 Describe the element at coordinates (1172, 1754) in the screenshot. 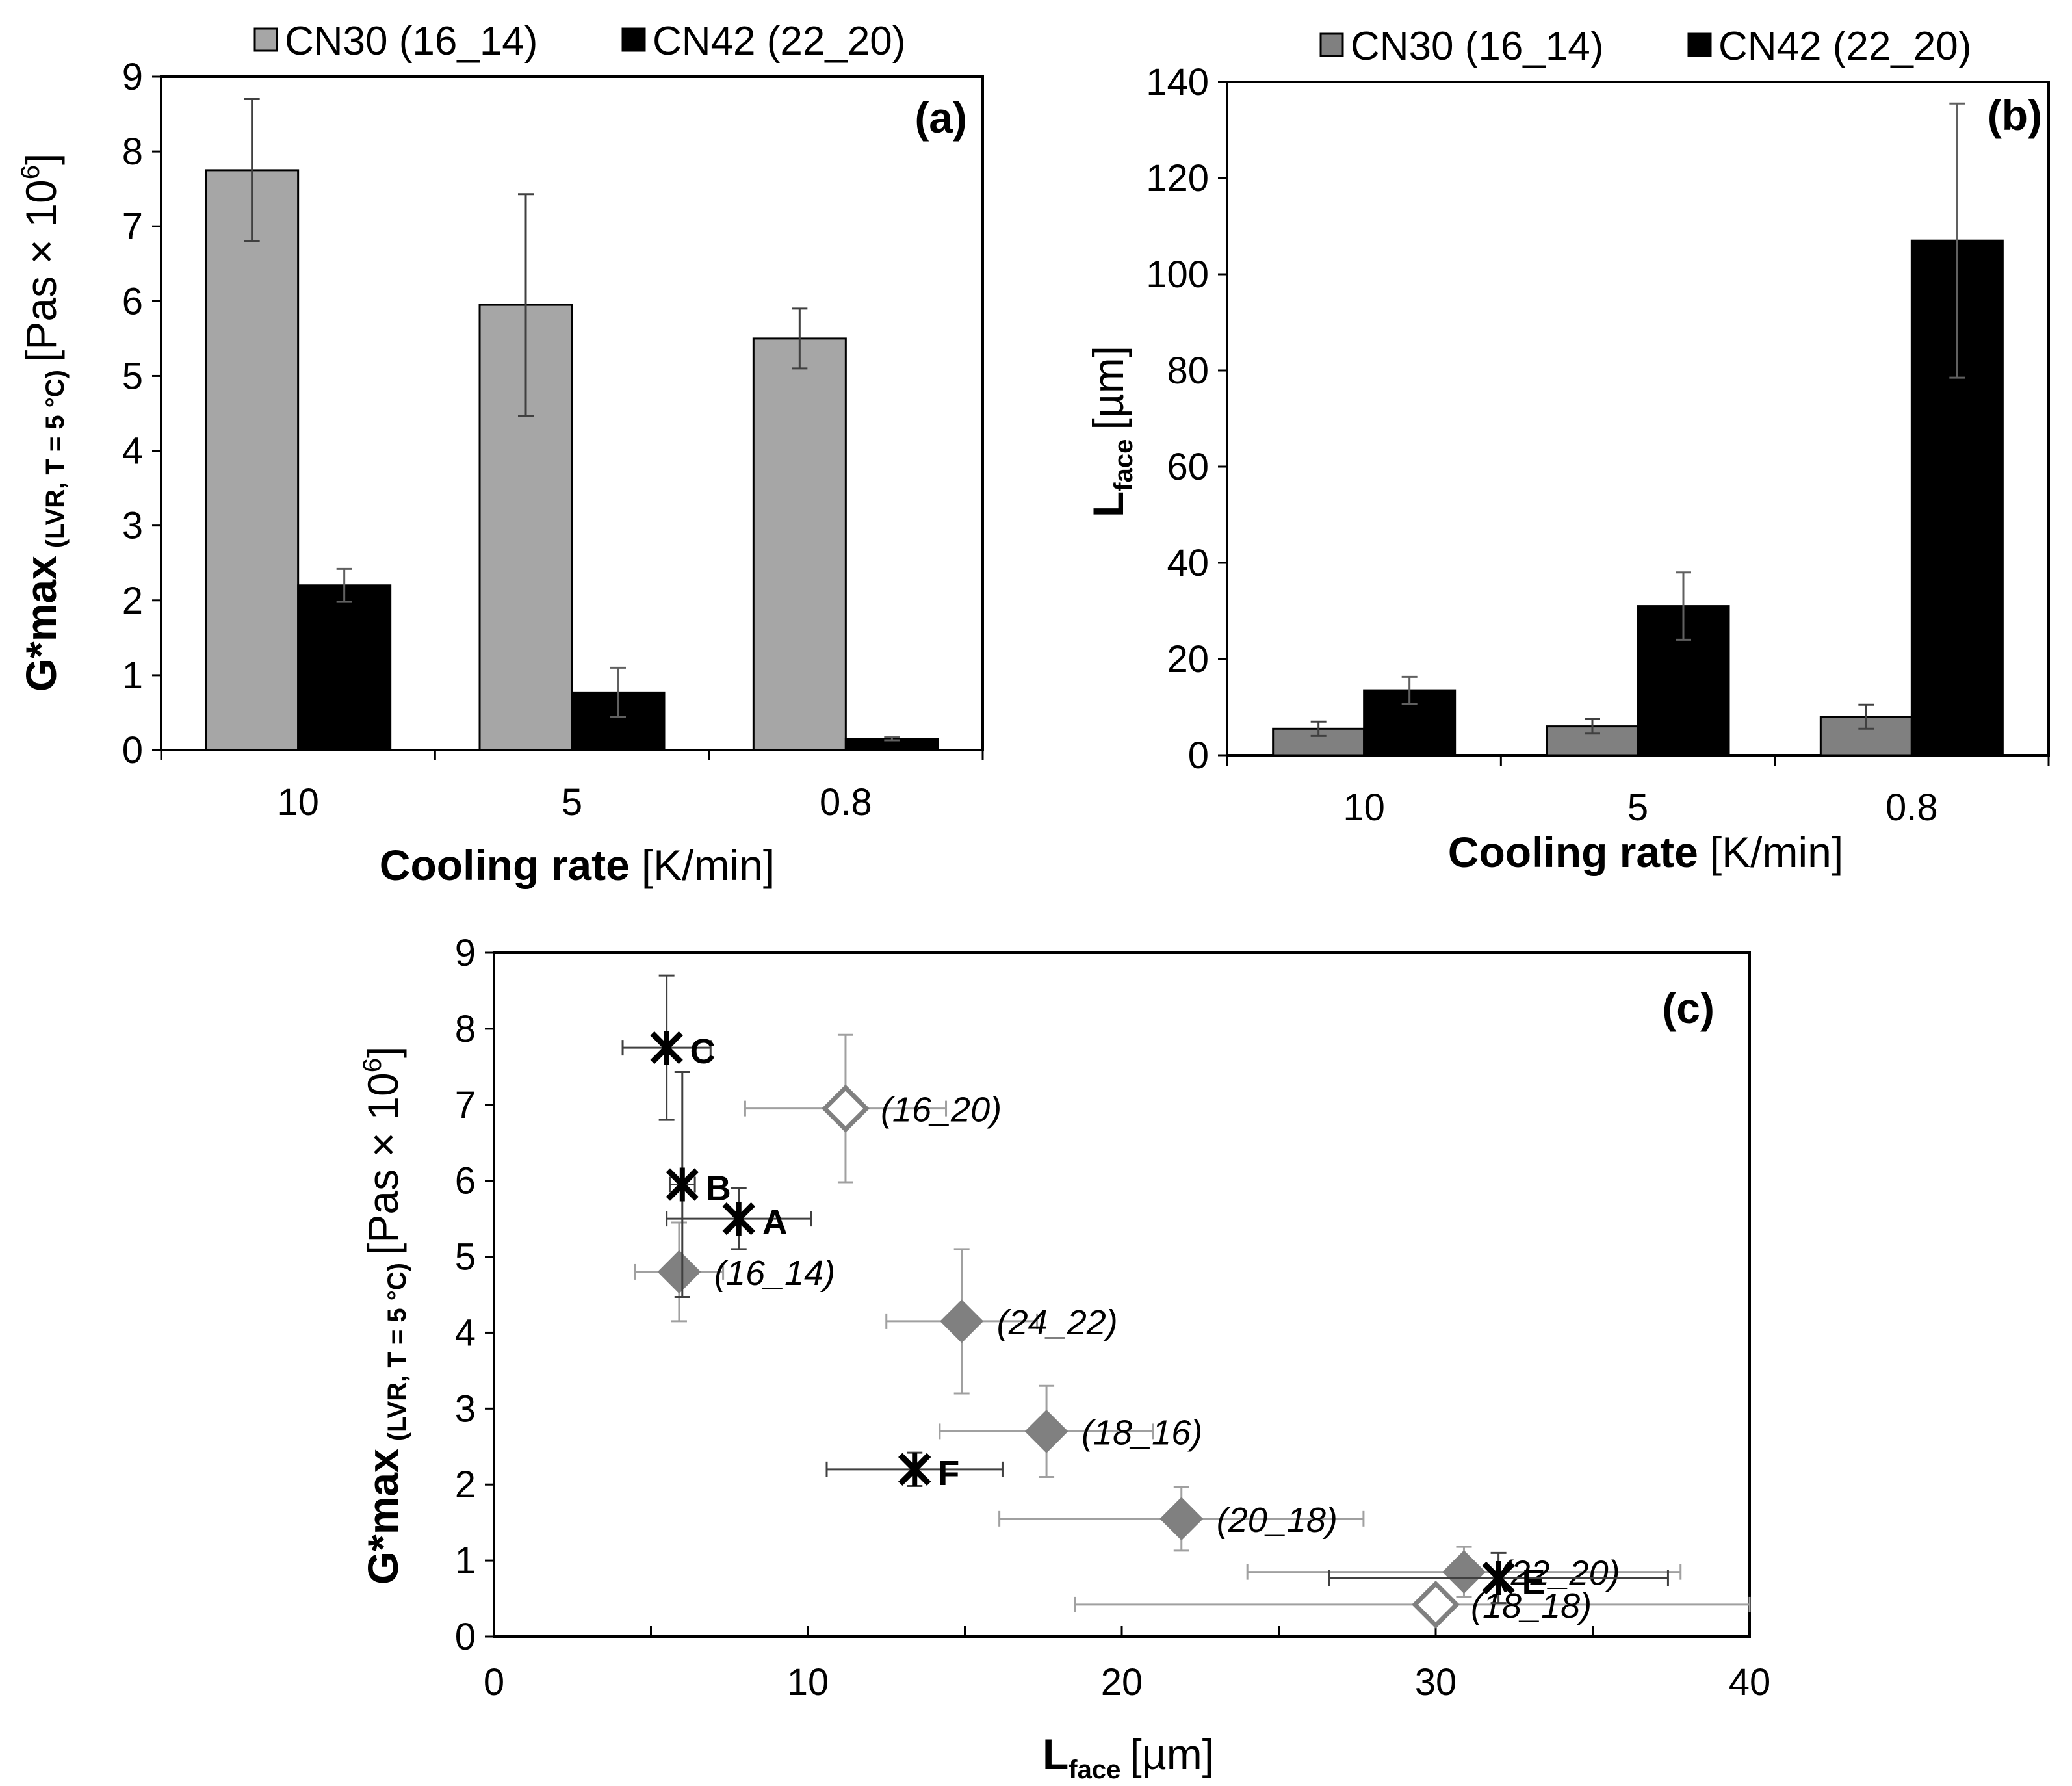

I see `x-axis-title-c-unit: [µm]` at that location.